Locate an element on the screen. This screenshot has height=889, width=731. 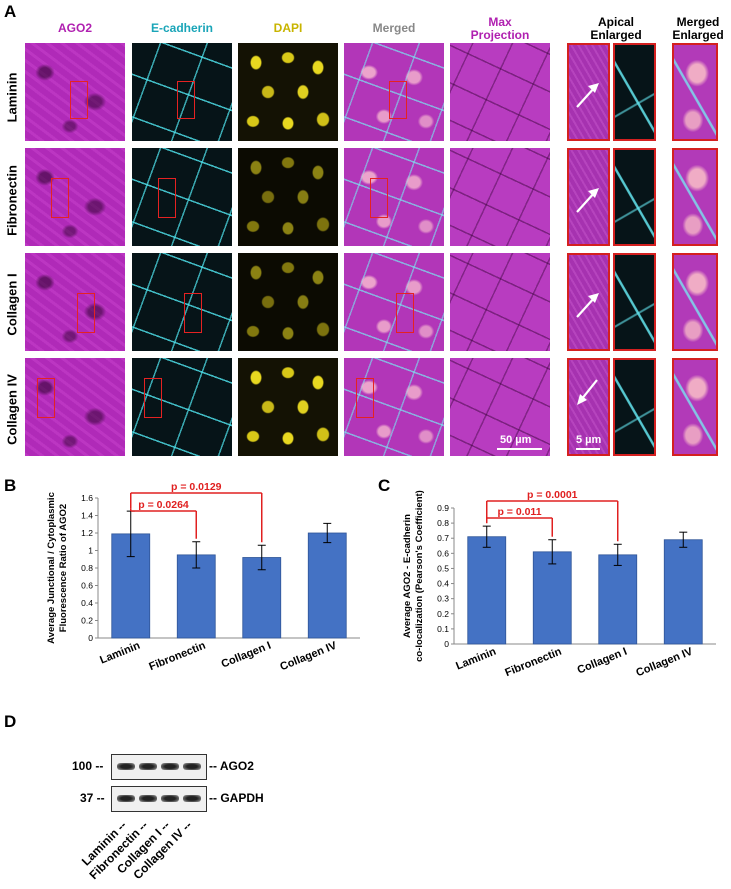
x-tick-label-3: Collagen IV is located at coordinates (664, 662).